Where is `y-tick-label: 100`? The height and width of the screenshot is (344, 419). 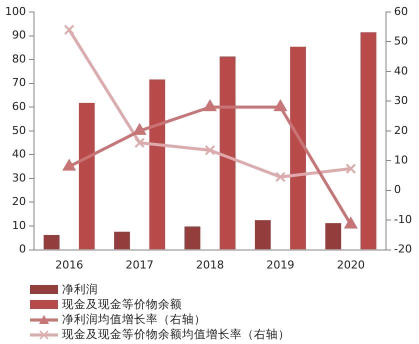 y-tick-label: 100 is located at coordinates (15, 11).